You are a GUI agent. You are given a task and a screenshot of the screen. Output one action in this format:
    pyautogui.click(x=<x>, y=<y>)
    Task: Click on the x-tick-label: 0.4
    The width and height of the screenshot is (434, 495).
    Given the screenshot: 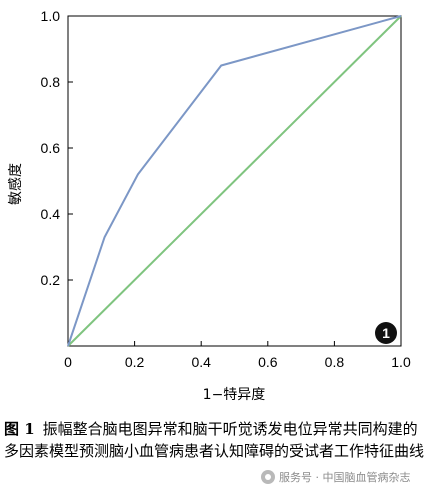 What is the action you would take?
    pyautogui.click(x=201, y=362)
    